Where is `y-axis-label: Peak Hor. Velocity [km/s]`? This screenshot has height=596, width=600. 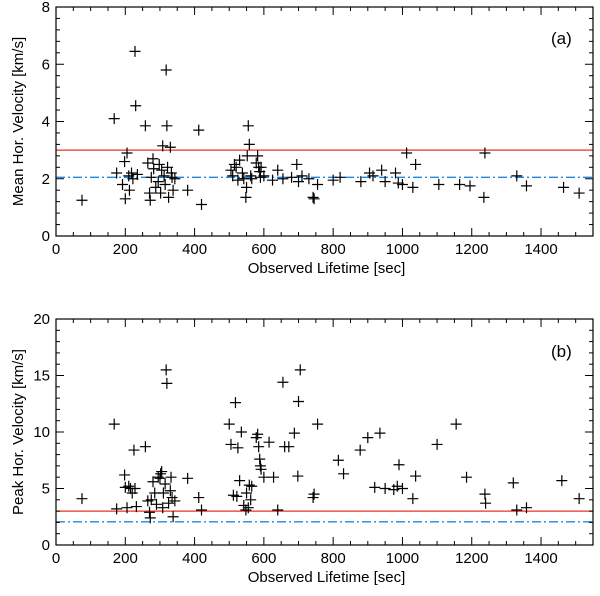
y-axis-label: Peak Hor. Velocity [km/s] is located at coordinates (18, 432).